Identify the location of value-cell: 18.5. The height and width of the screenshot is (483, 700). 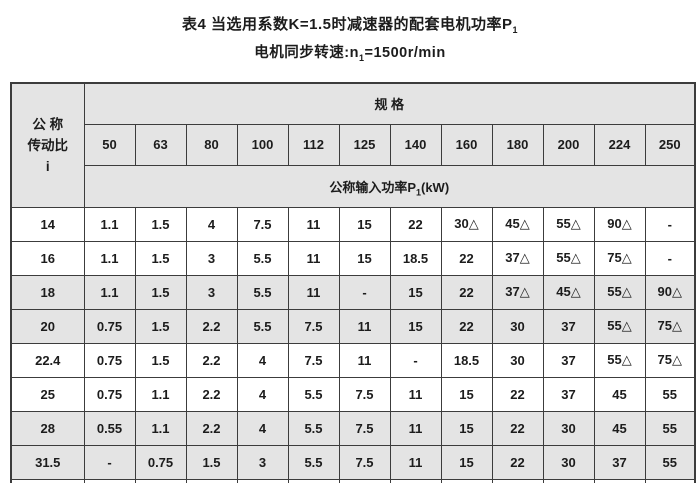
(415, 258).